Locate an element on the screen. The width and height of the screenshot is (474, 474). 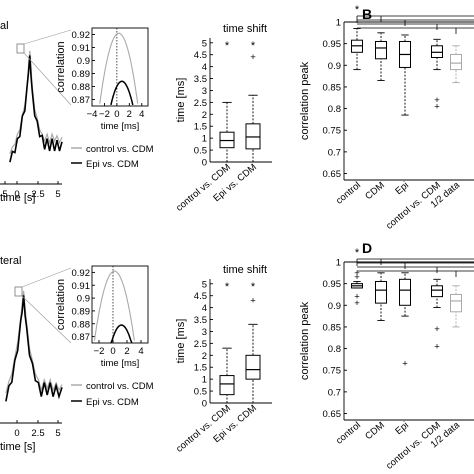
D-outlier-2-0: + is located at coordinates (405, 364).